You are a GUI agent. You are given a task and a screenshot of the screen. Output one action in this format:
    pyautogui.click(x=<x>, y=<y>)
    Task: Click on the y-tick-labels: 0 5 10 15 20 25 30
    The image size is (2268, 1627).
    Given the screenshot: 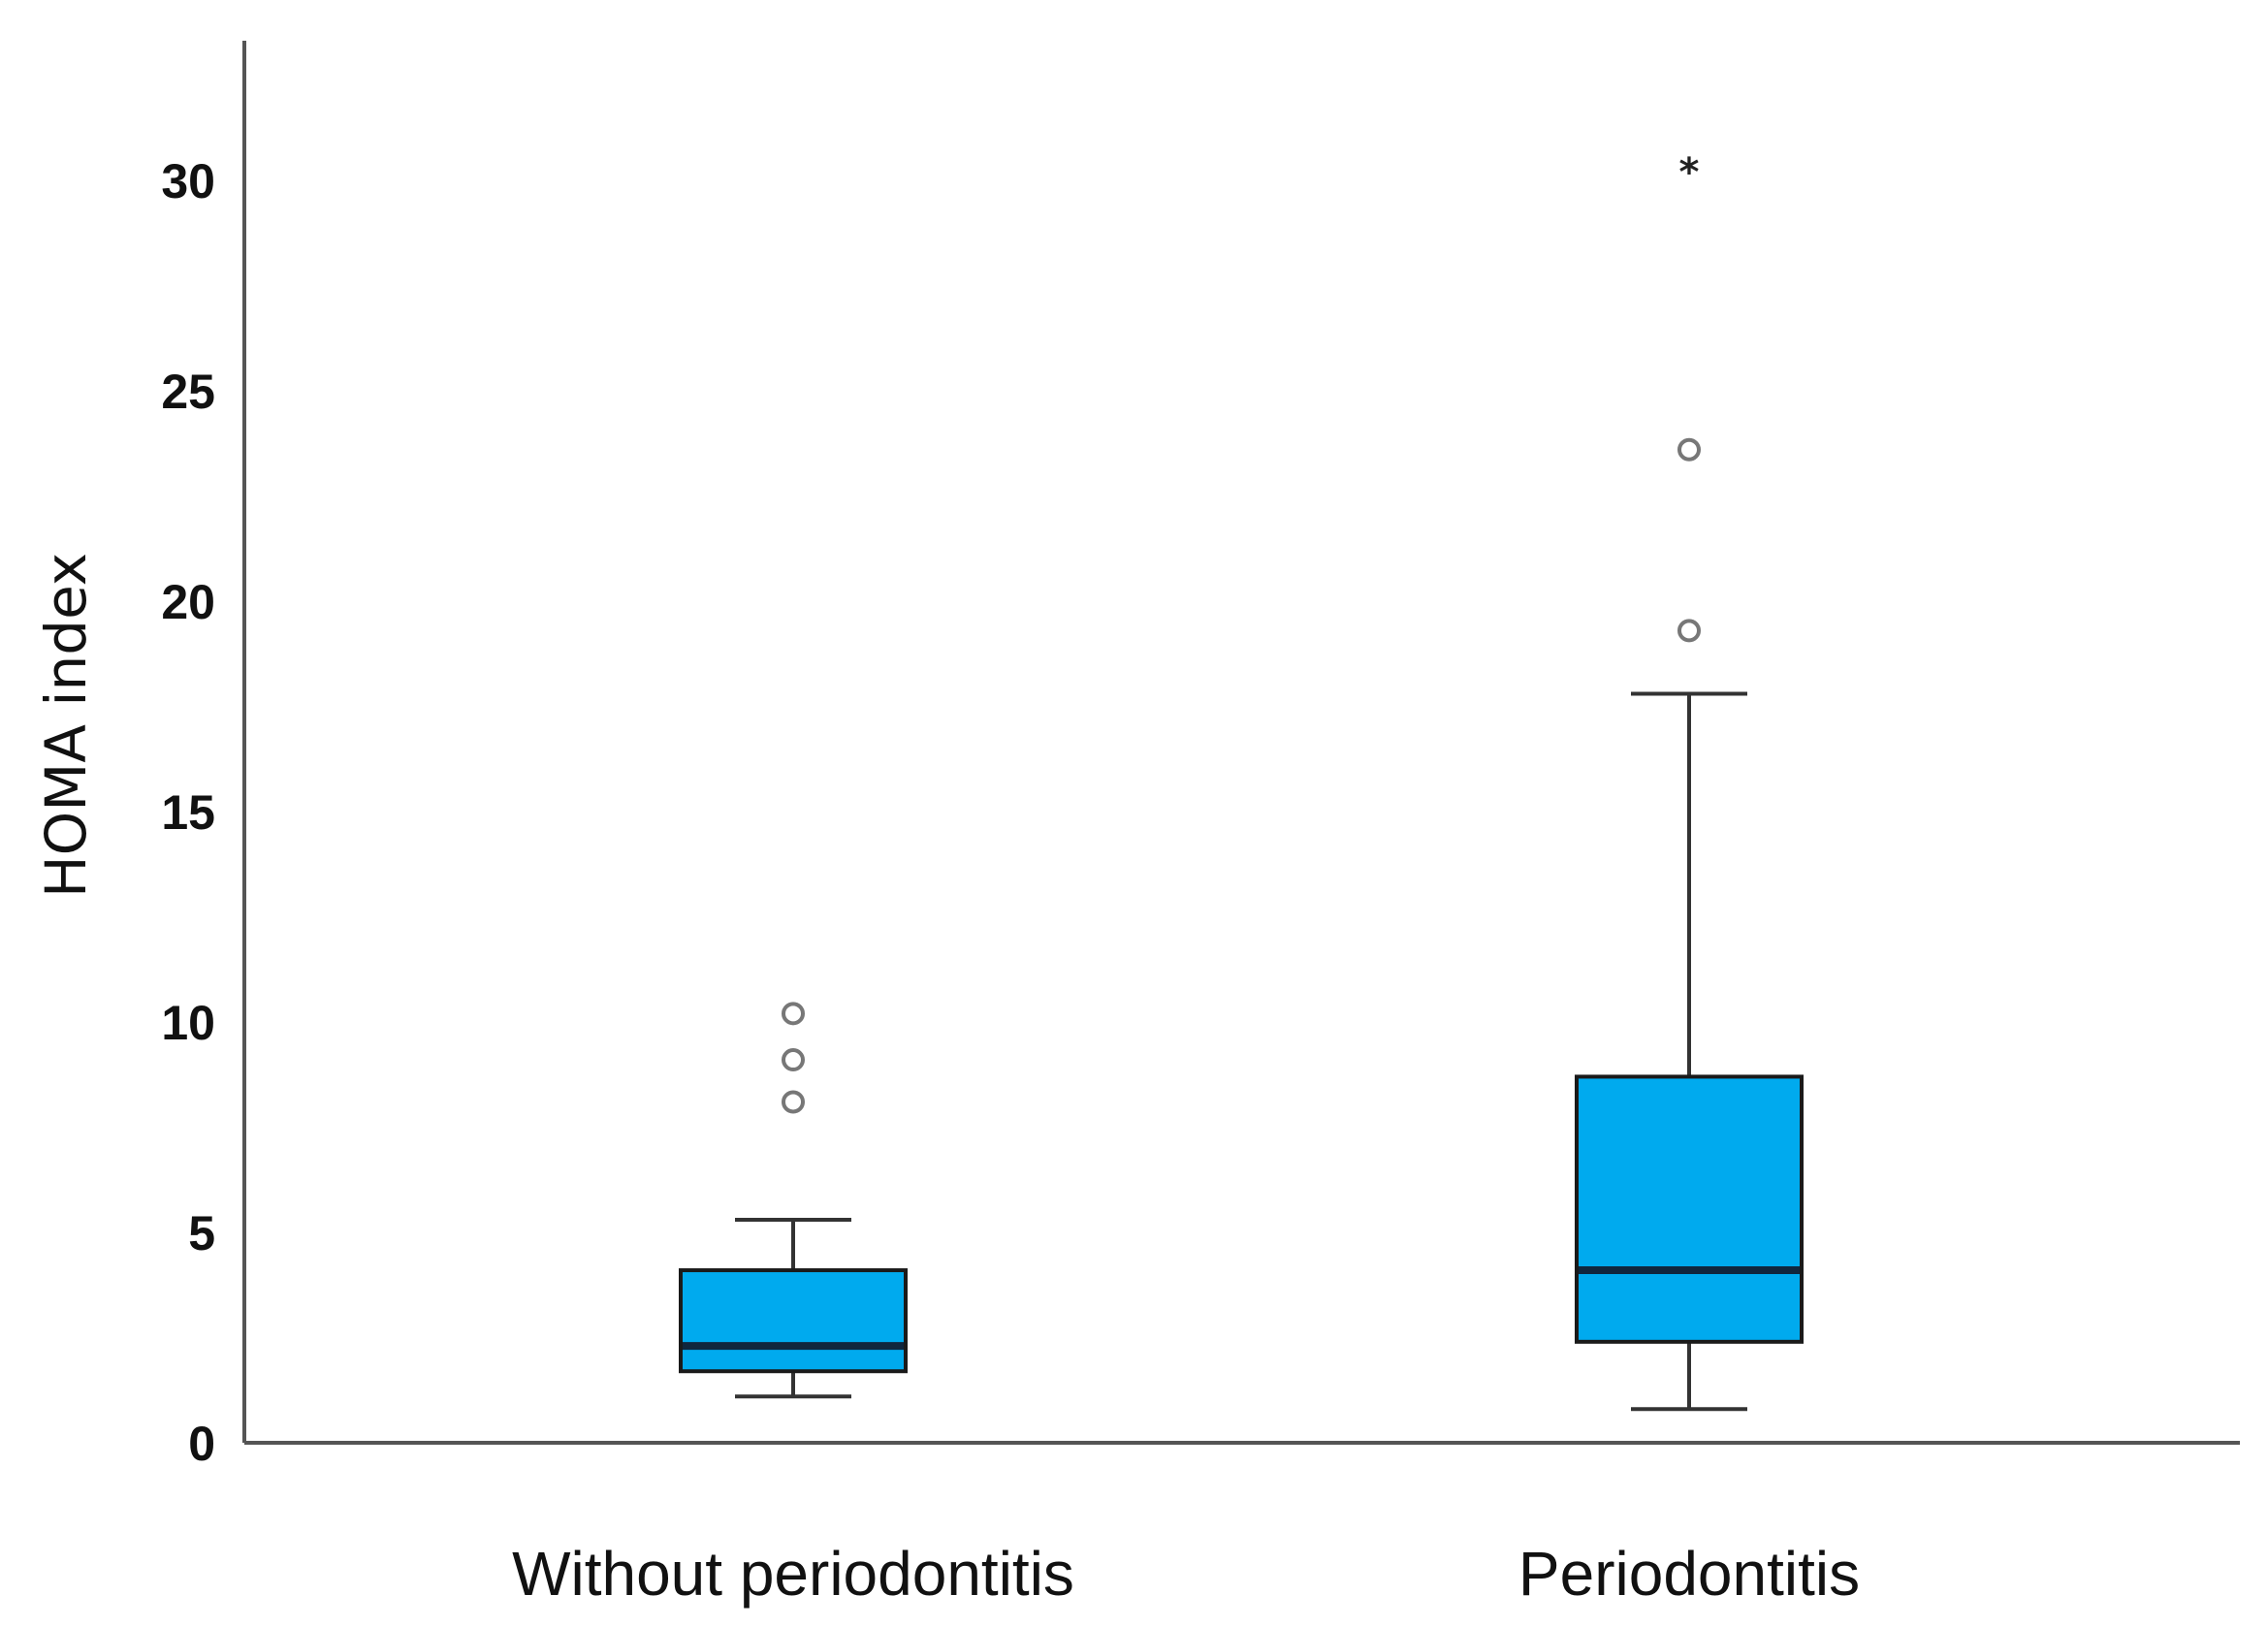 What is the action you would take?
    pyautogui.click(x=188, y=812)
    